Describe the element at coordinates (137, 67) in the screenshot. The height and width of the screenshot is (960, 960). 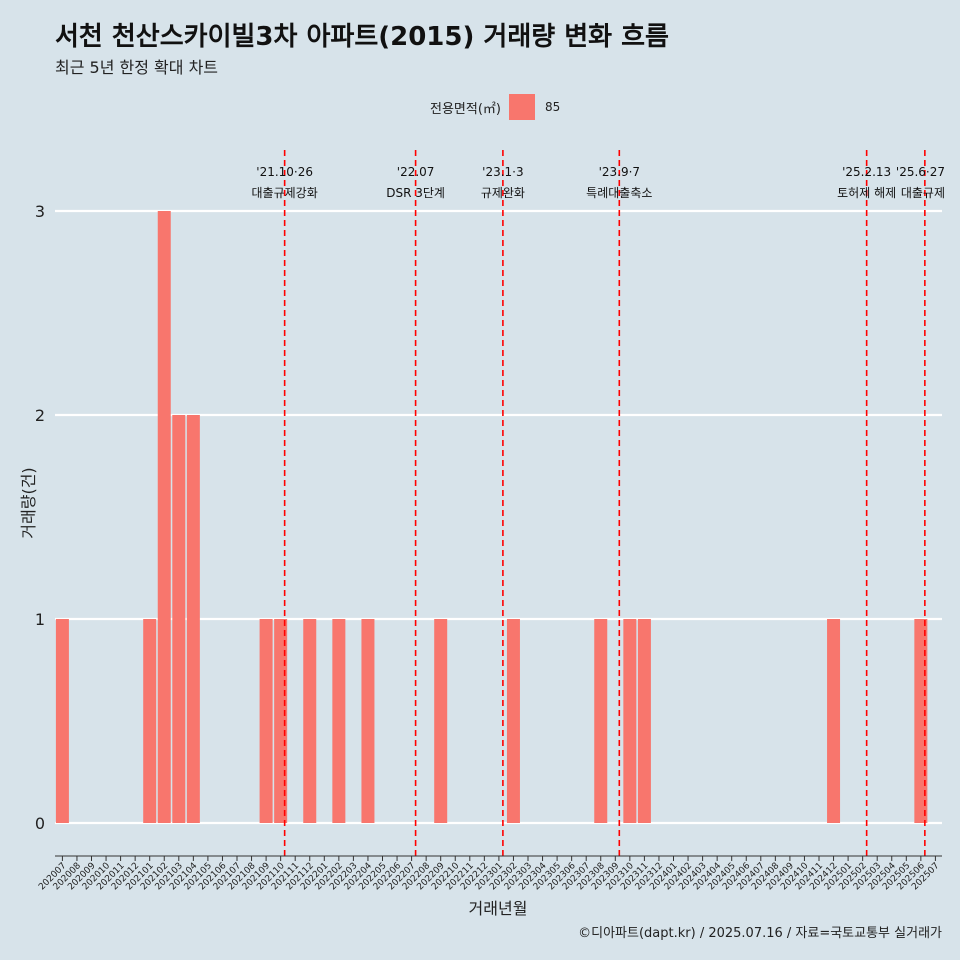
I see `chart-subtitle: 최근 5년 한정 확대 차트` at that location.